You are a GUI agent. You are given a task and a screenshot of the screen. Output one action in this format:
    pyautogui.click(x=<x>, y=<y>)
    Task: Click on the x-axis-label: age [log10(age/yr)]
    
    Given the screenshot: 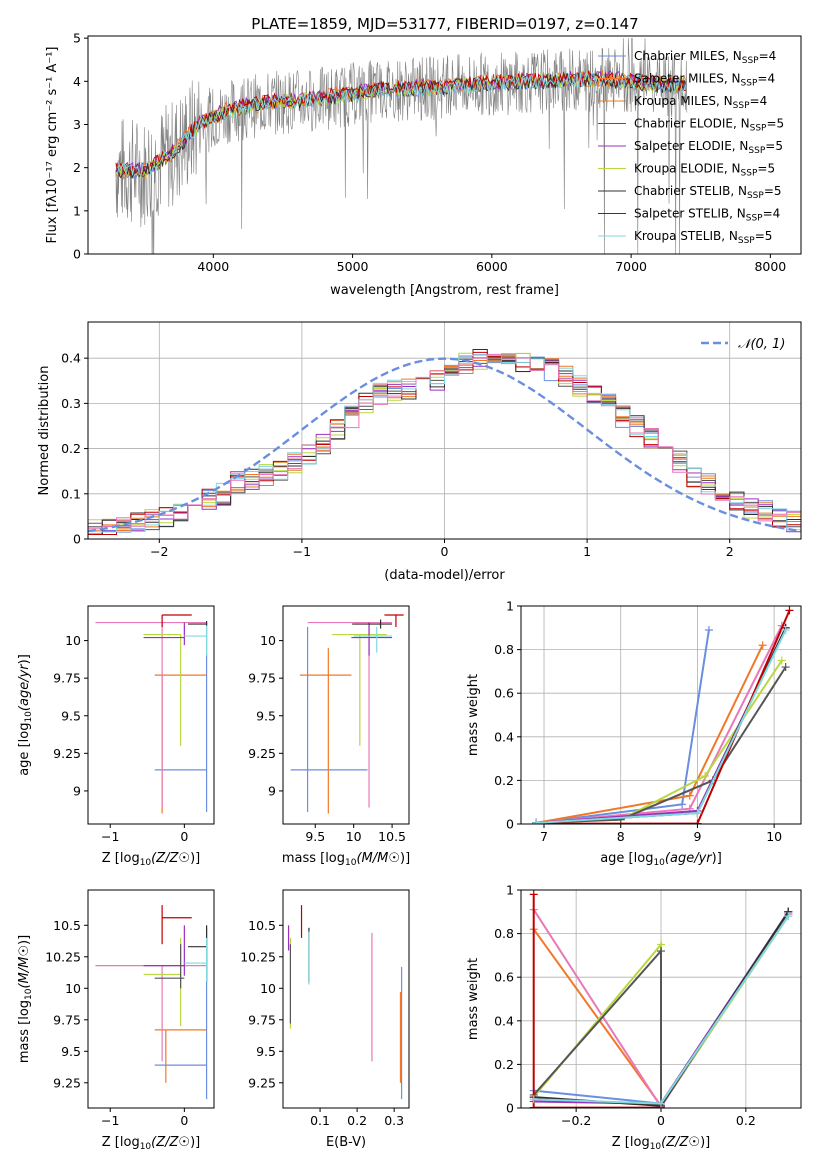 What is the action you would take?
    pyautogui.click(x=661, y=859)
    